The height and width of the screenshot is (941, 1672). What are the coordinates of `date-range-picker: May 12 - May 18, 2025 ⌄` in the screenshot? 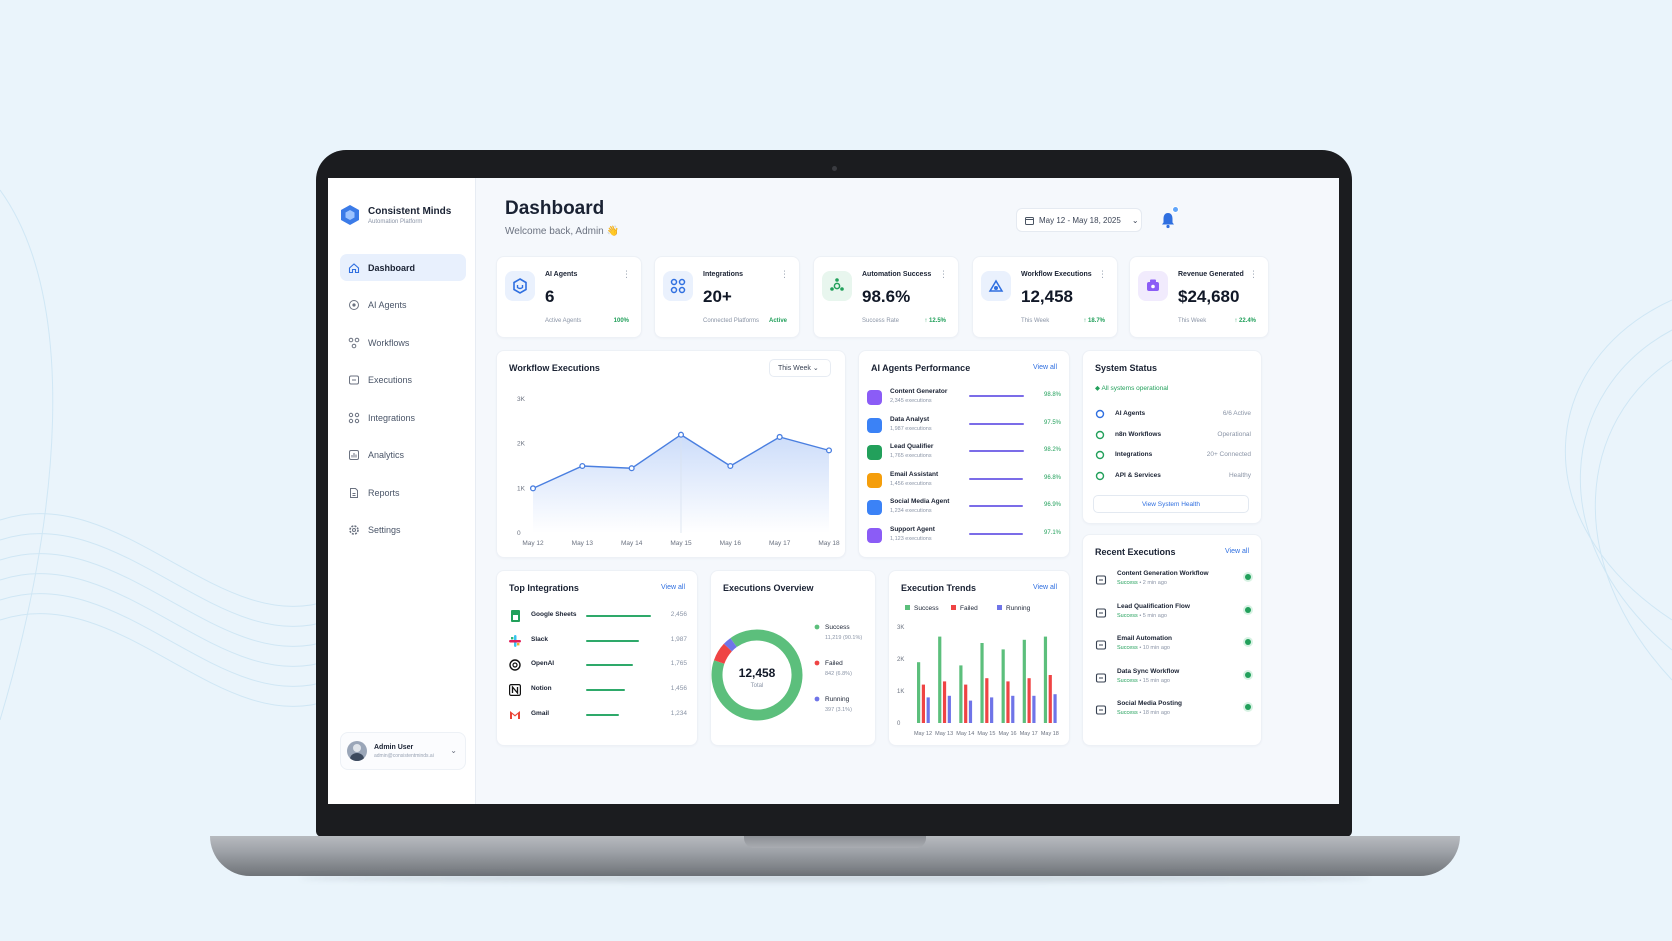 It's located at (1079, 220).